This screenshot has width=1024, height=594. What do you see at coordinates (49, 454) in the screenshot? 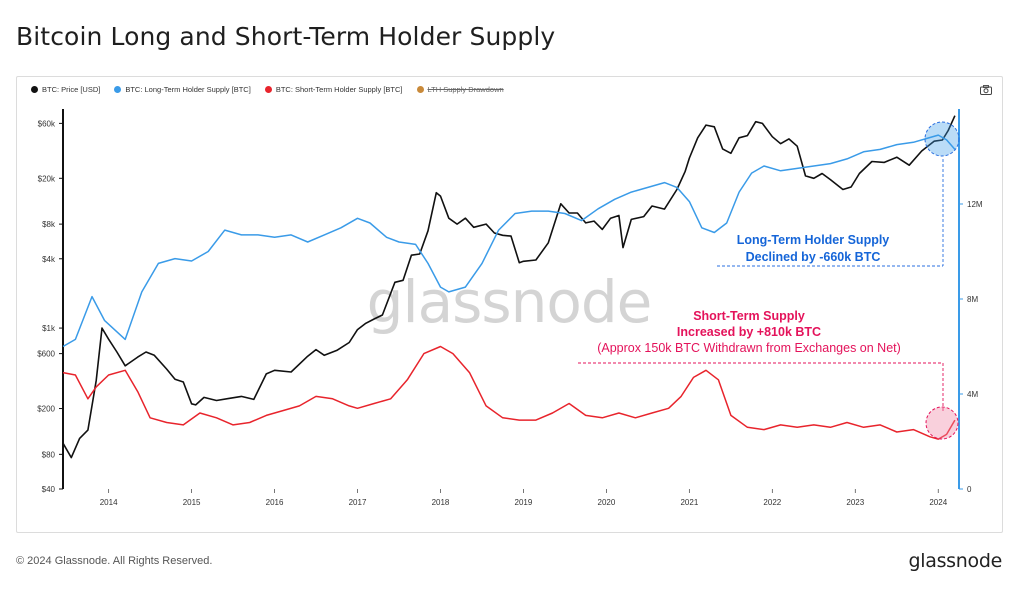
I see `left-tick-label: $80` at bounding box center [49, 454].